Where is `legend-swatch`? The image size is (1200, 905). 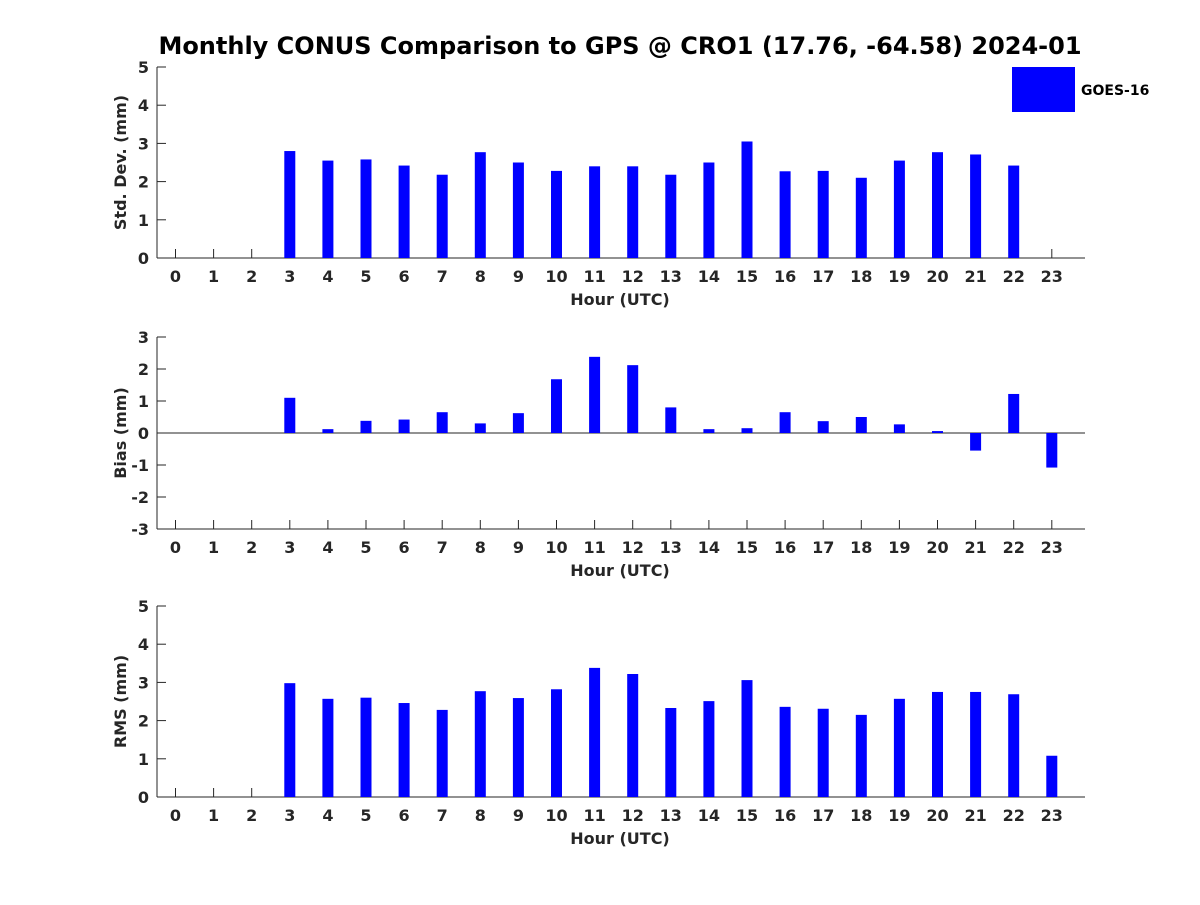 legend-swatch is located at coordinates (1043, 89).